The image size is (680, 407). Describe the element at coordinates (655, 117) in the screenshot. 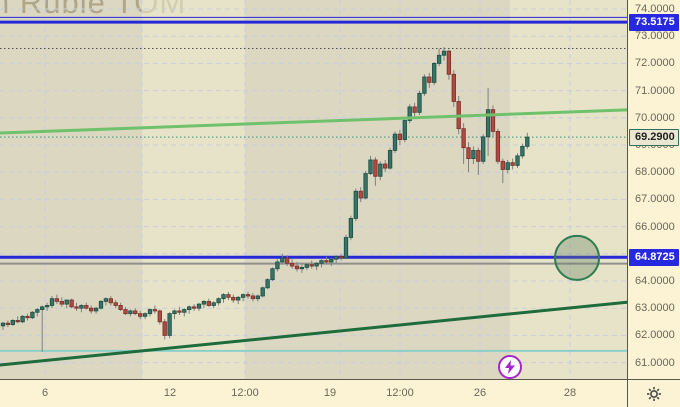

I see `price-tick-label: 70.0000` at that location.